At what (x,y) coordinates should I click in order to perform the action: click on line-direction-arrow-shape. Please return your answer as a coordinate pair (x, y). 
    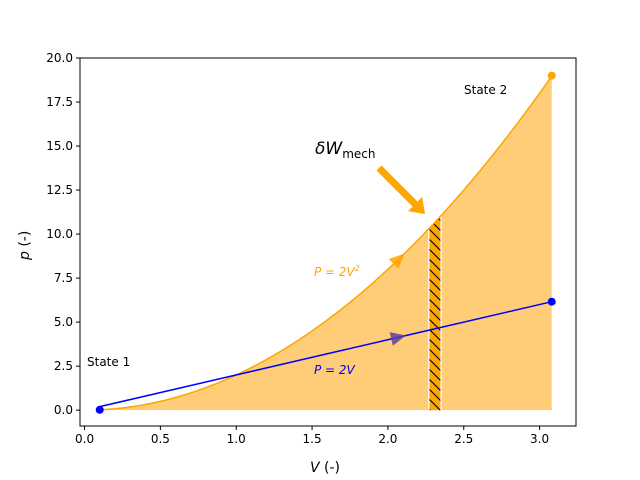
    Looking at the image, I should click on (397, 339).